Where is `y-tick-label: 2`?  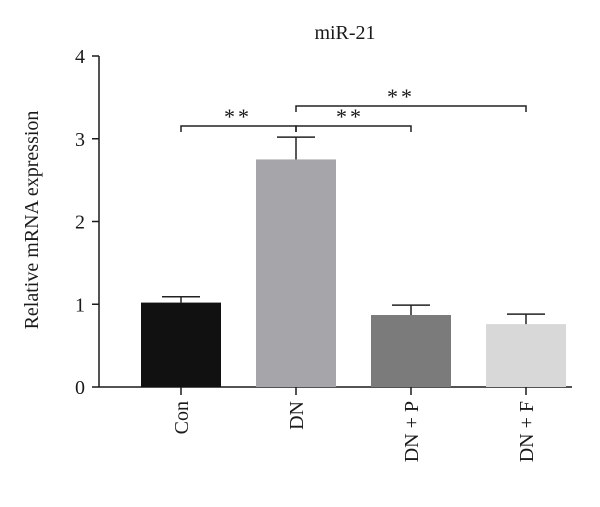
y-tick-label: 2 is located at coordinates (80, 223).